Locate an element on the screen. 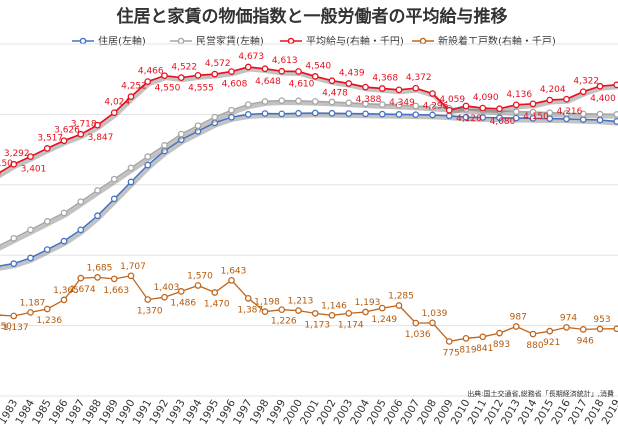 This screenshot has width=618, height=440. salary-data-label: 4,080 is located at coordinates (503, 122).